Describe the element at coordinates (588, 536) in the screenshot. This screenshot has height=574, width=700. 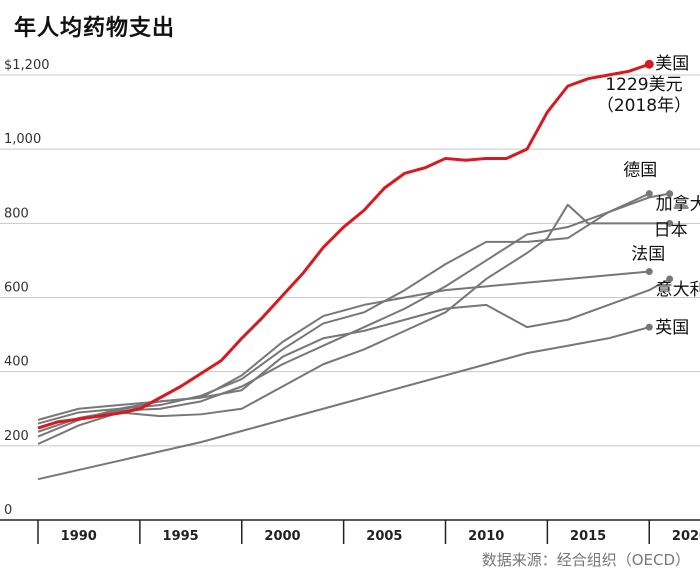
I see `x-tick-label-2015: 2015` at that location.